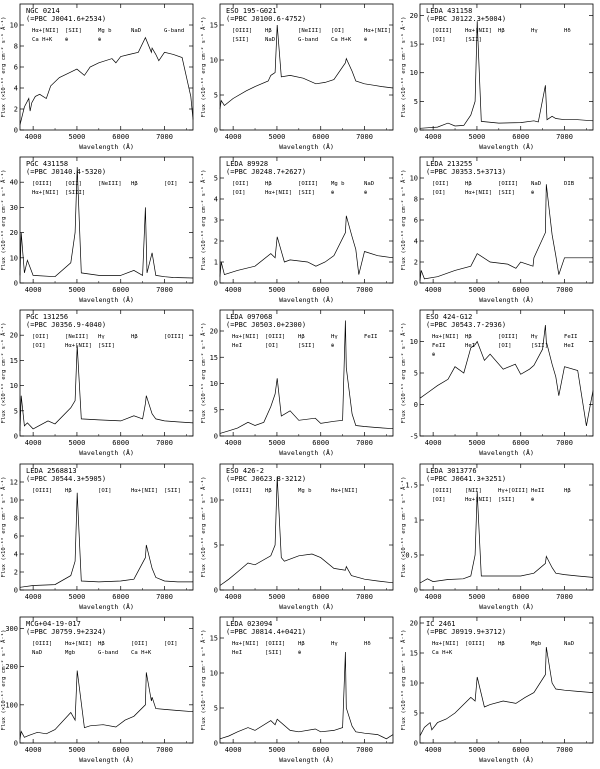  What do you see at coordinates (416, 714) in the screenshot?
I see `y-tick-label: 5` at bounding box center [416, 714].